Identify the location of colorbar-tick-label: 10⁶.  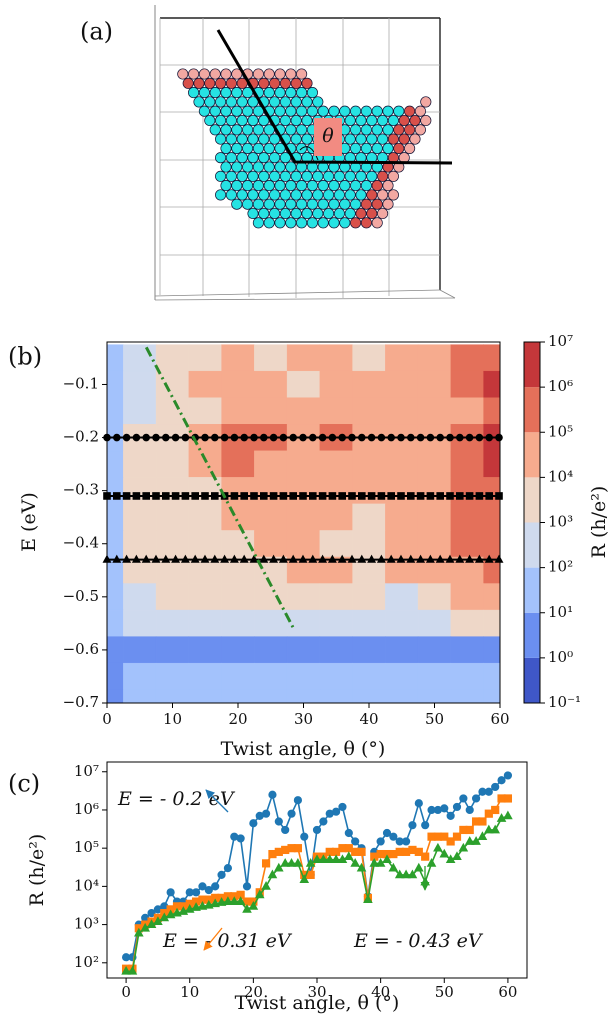
(560, 386).